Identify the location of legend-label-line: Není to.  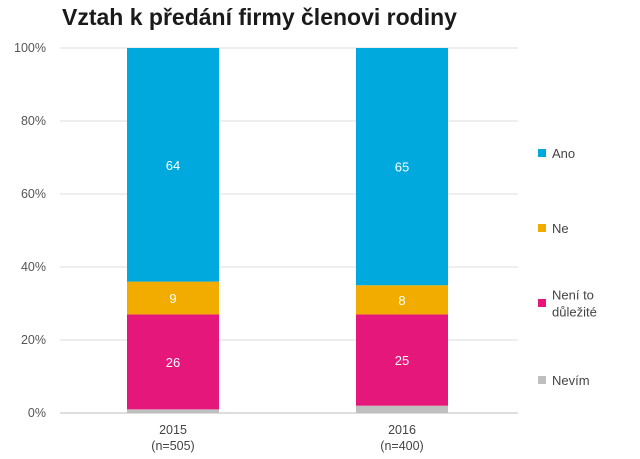
(573, 295).